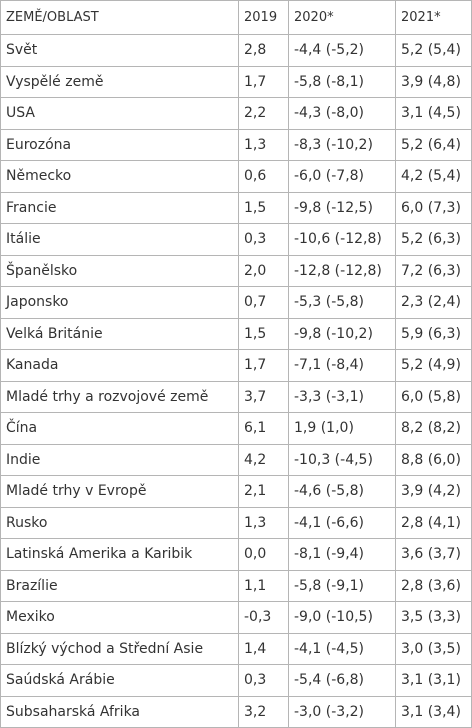  Describe the element at coordinates (119, 333) in the screenshot. I see `table-cell: Velká Británie` at that location.